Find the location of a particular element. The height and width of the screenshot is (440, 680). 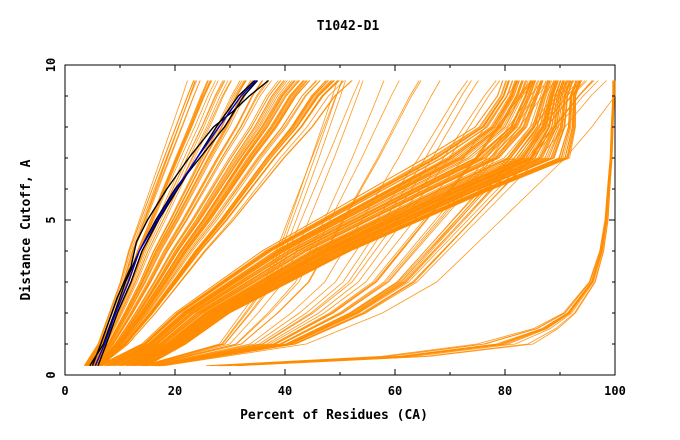

x-tick-label-0: 0 is located at coordinates (64, 391).